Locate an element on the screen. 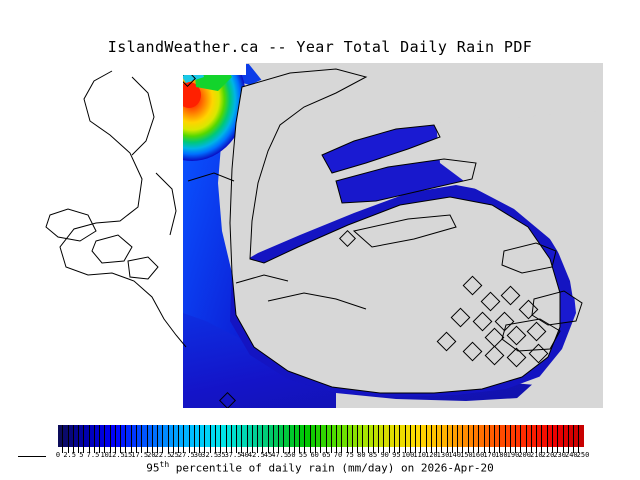  colorbar-tick-label: 0 is located at coordinates (58, 455).